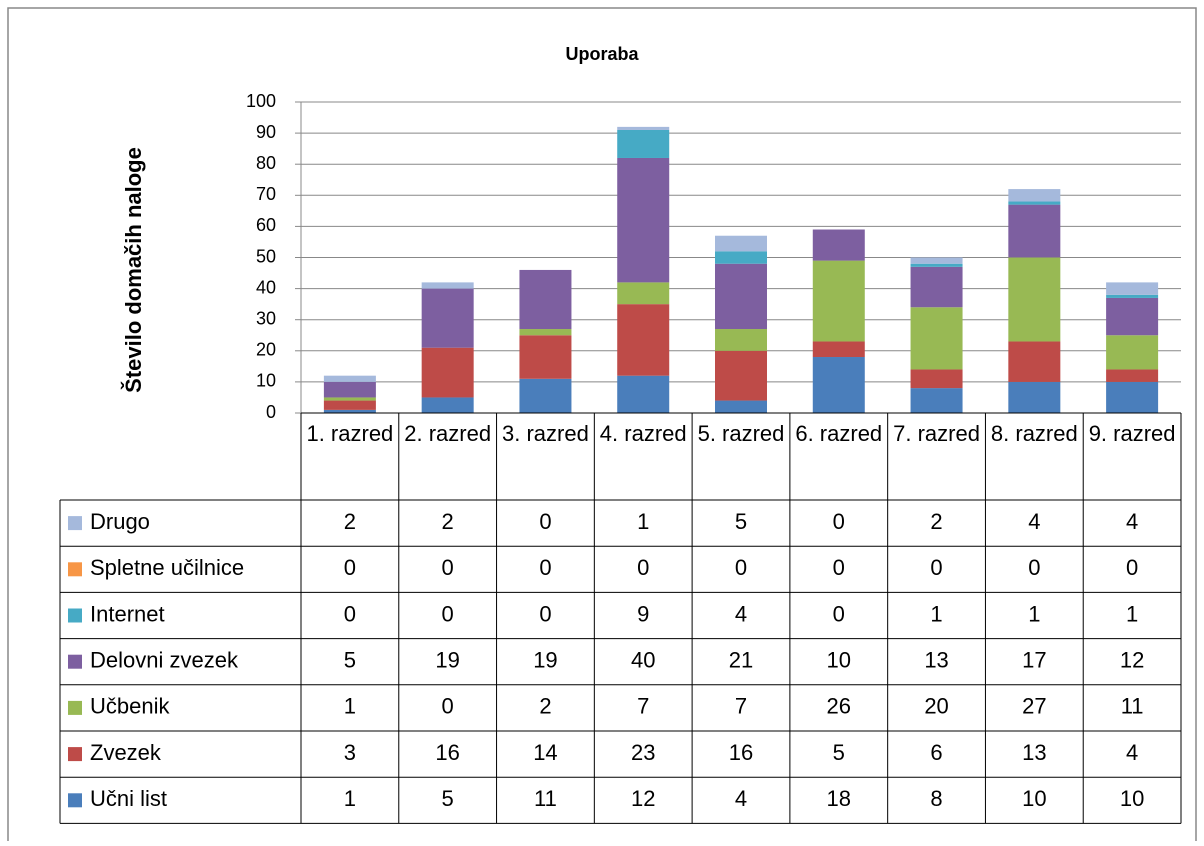 Image resolution: width=1204 pixels, height=846 pixels. I want to click on y-tick-label: 100, so click(261, 101).